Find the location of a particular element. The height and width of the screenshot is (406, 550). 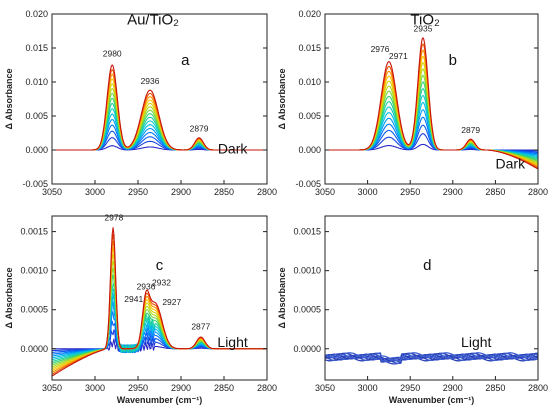

peak-label: 2932 is located at coordinates (161, 282).